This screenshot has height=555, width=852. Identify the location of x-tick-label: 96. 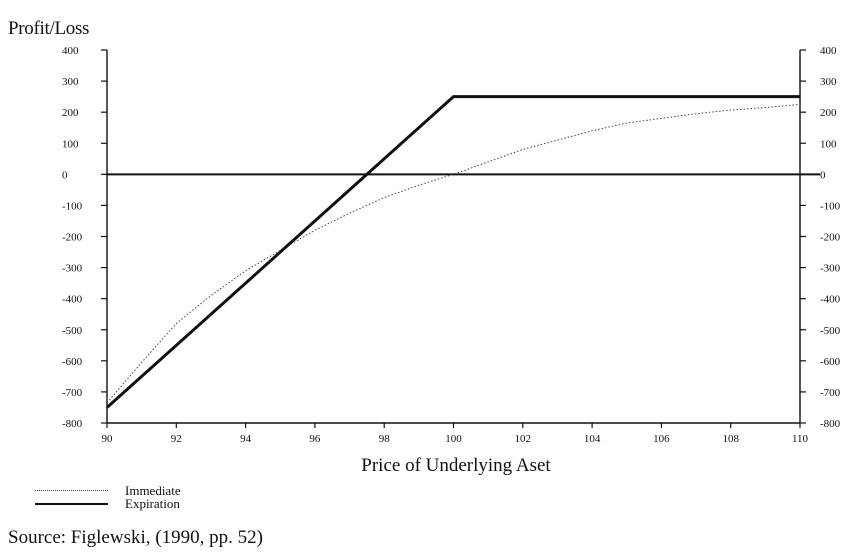
(315, 439).